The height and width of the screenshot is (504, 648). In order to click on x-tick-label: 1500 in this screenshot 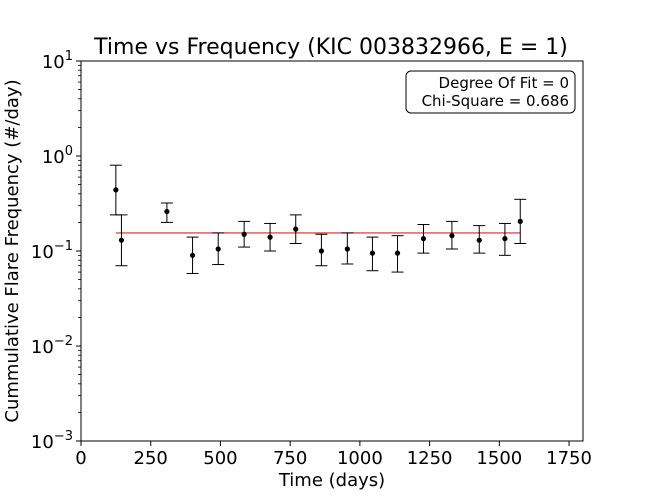, I will do `click(499, 458)`.